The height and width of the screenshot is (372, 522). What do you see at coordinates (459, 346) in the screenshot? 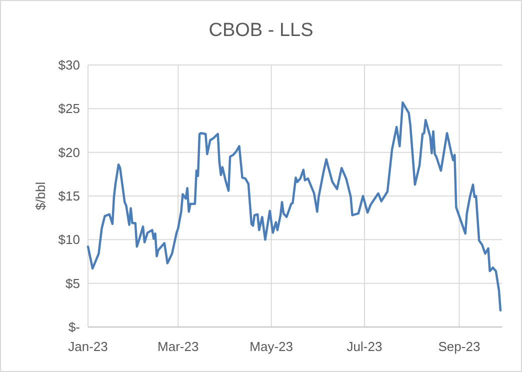
I see `x-tick-label: Sep-23` at bounding box center [459, 346].